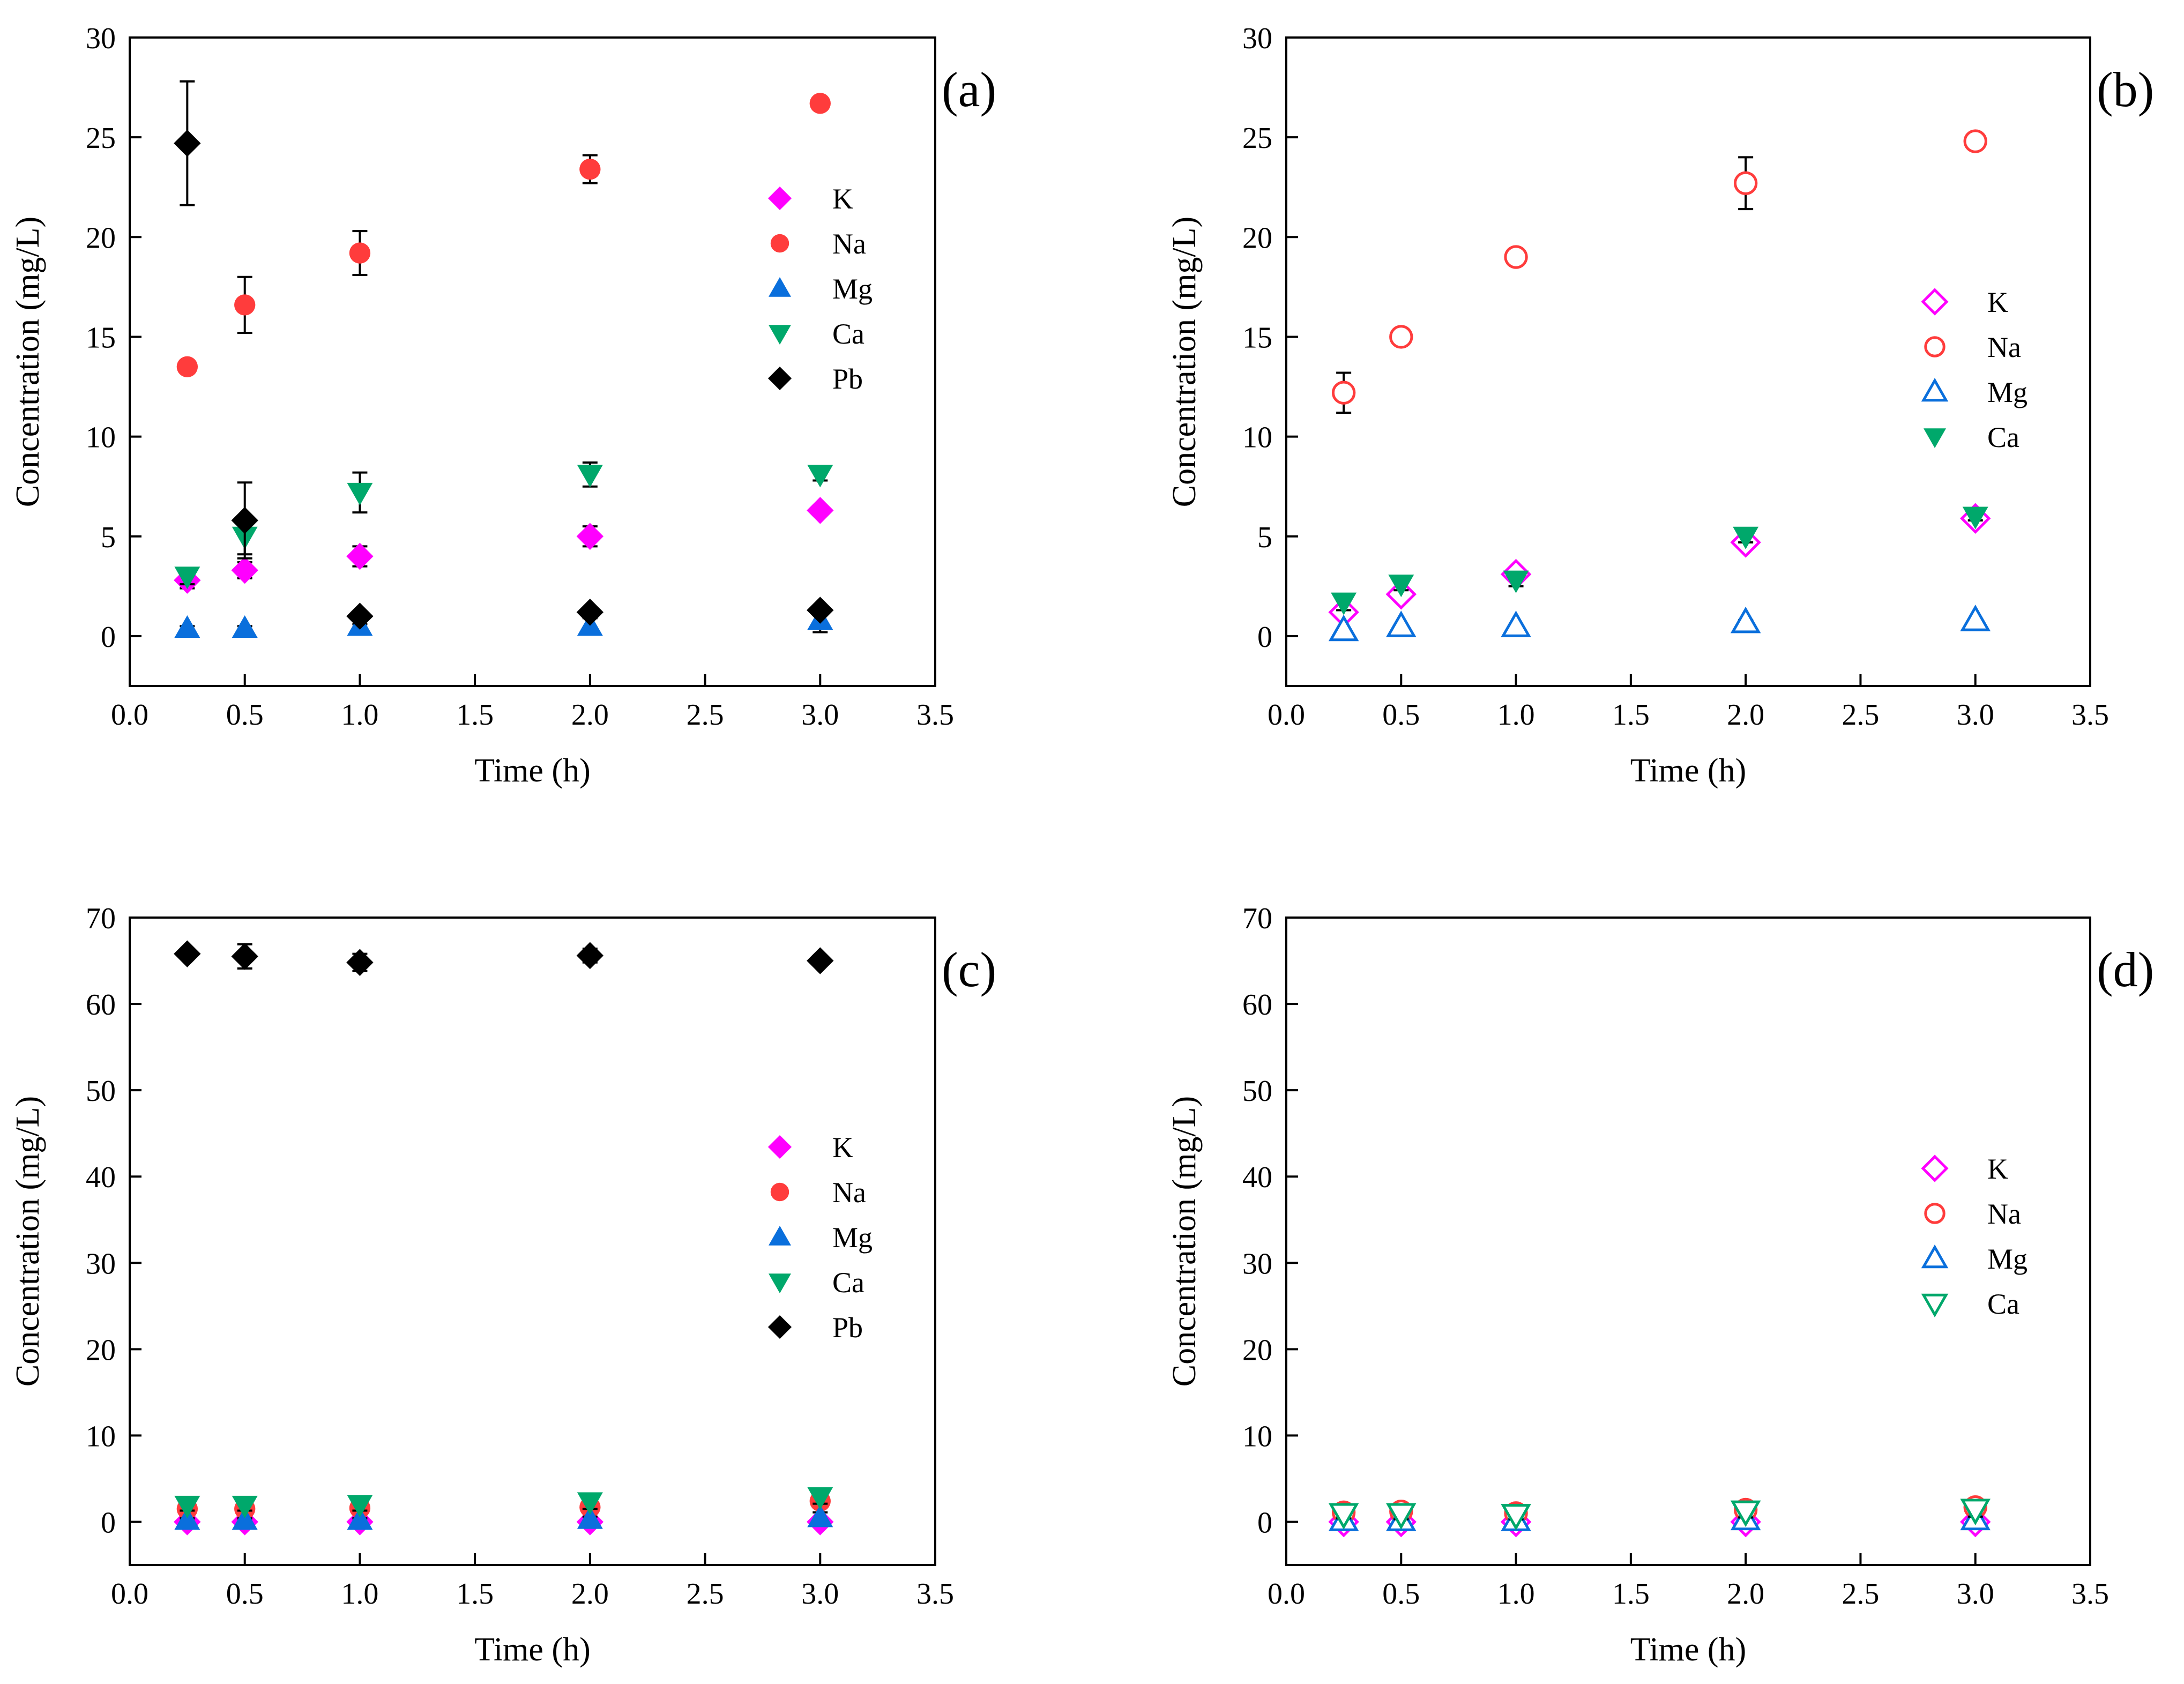 This screenshot has width=2184, height=1684. I want to click on legend: K Na Mg Ca, so click(1975, 369).